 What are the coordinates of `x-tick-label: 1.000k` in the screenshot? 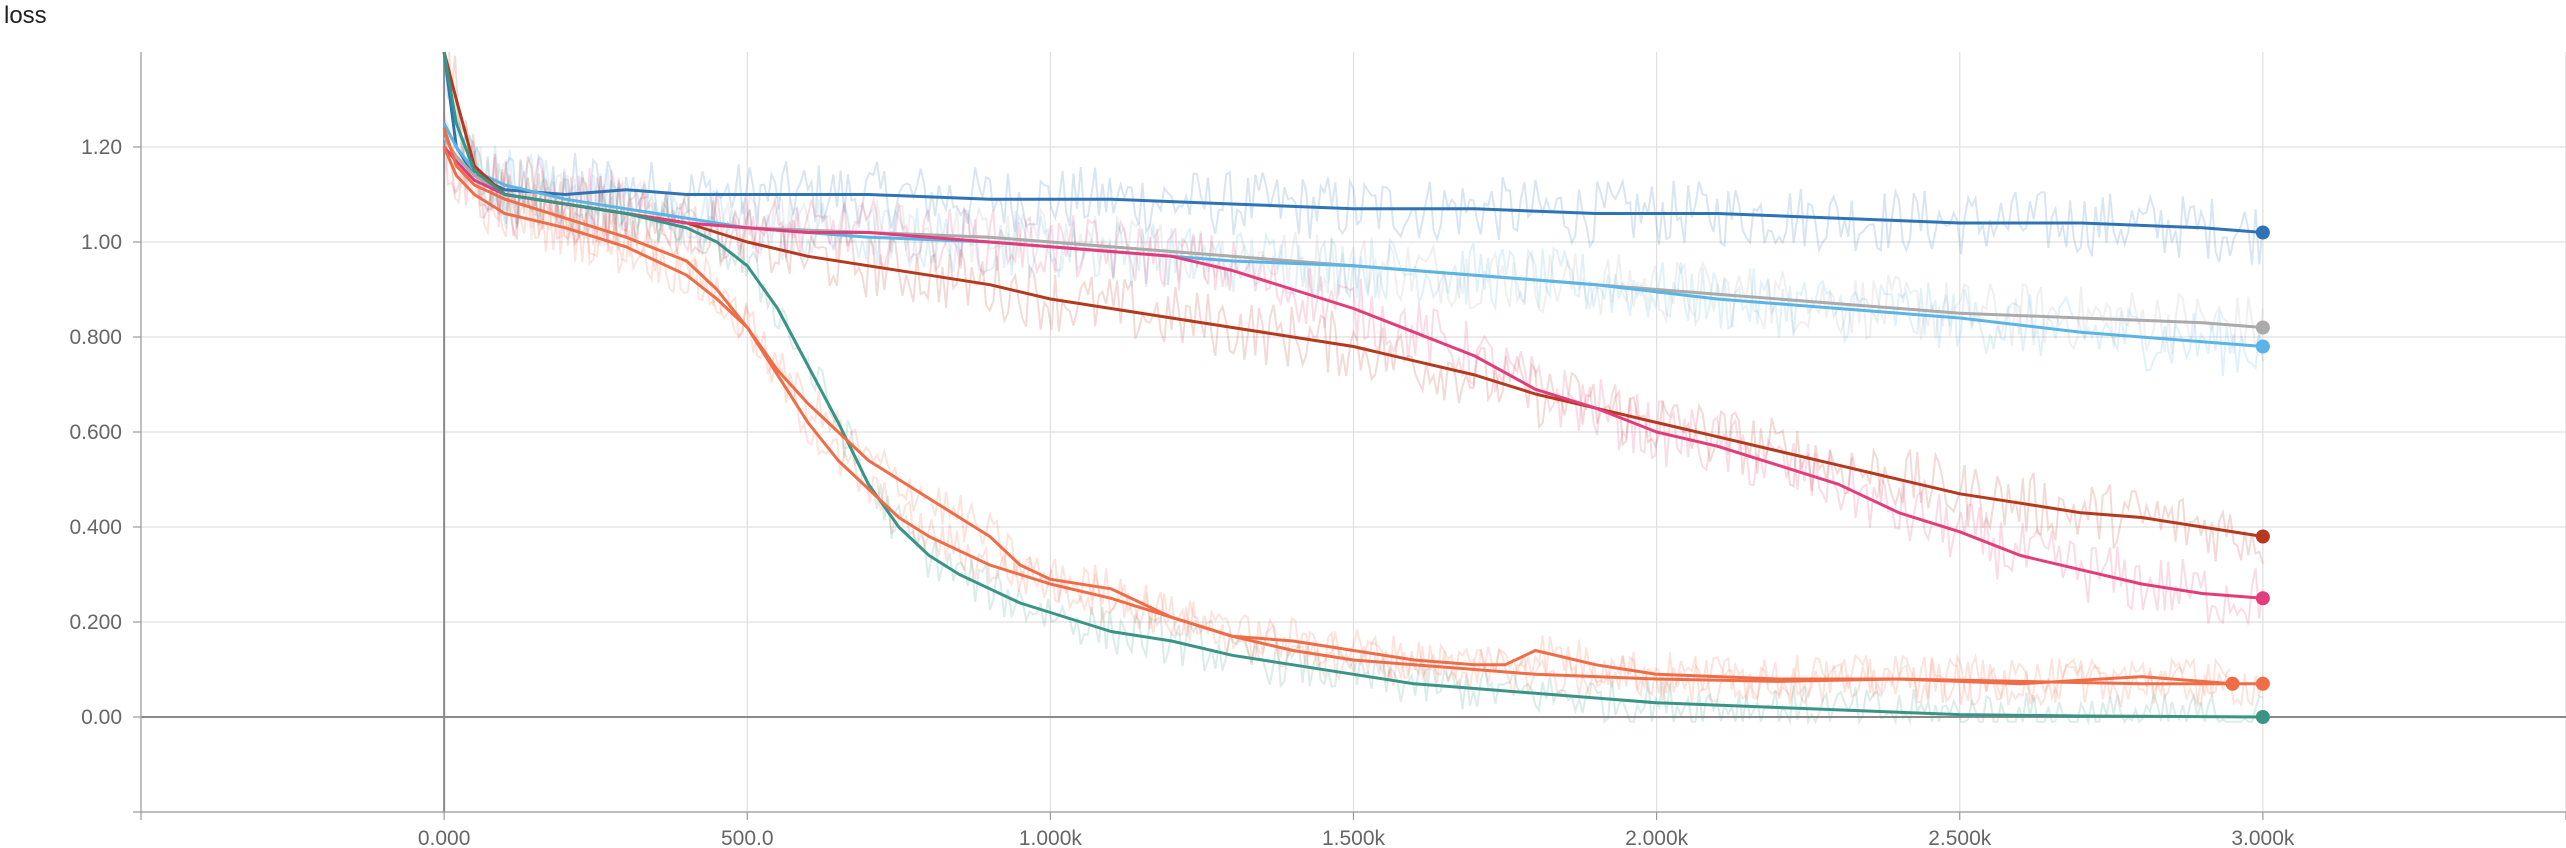 It's located at (1051, 837).